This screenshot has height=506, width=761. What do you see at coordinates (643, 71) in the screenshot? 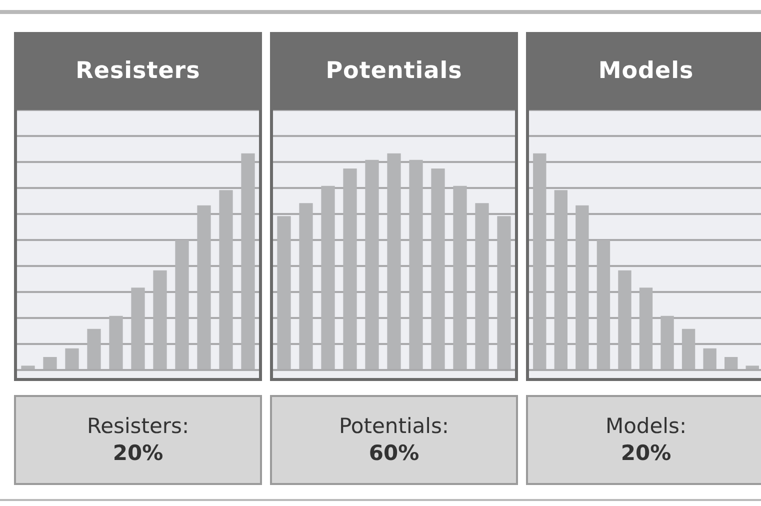
I see `chart-title: Models` at bounding box center [643, 71].